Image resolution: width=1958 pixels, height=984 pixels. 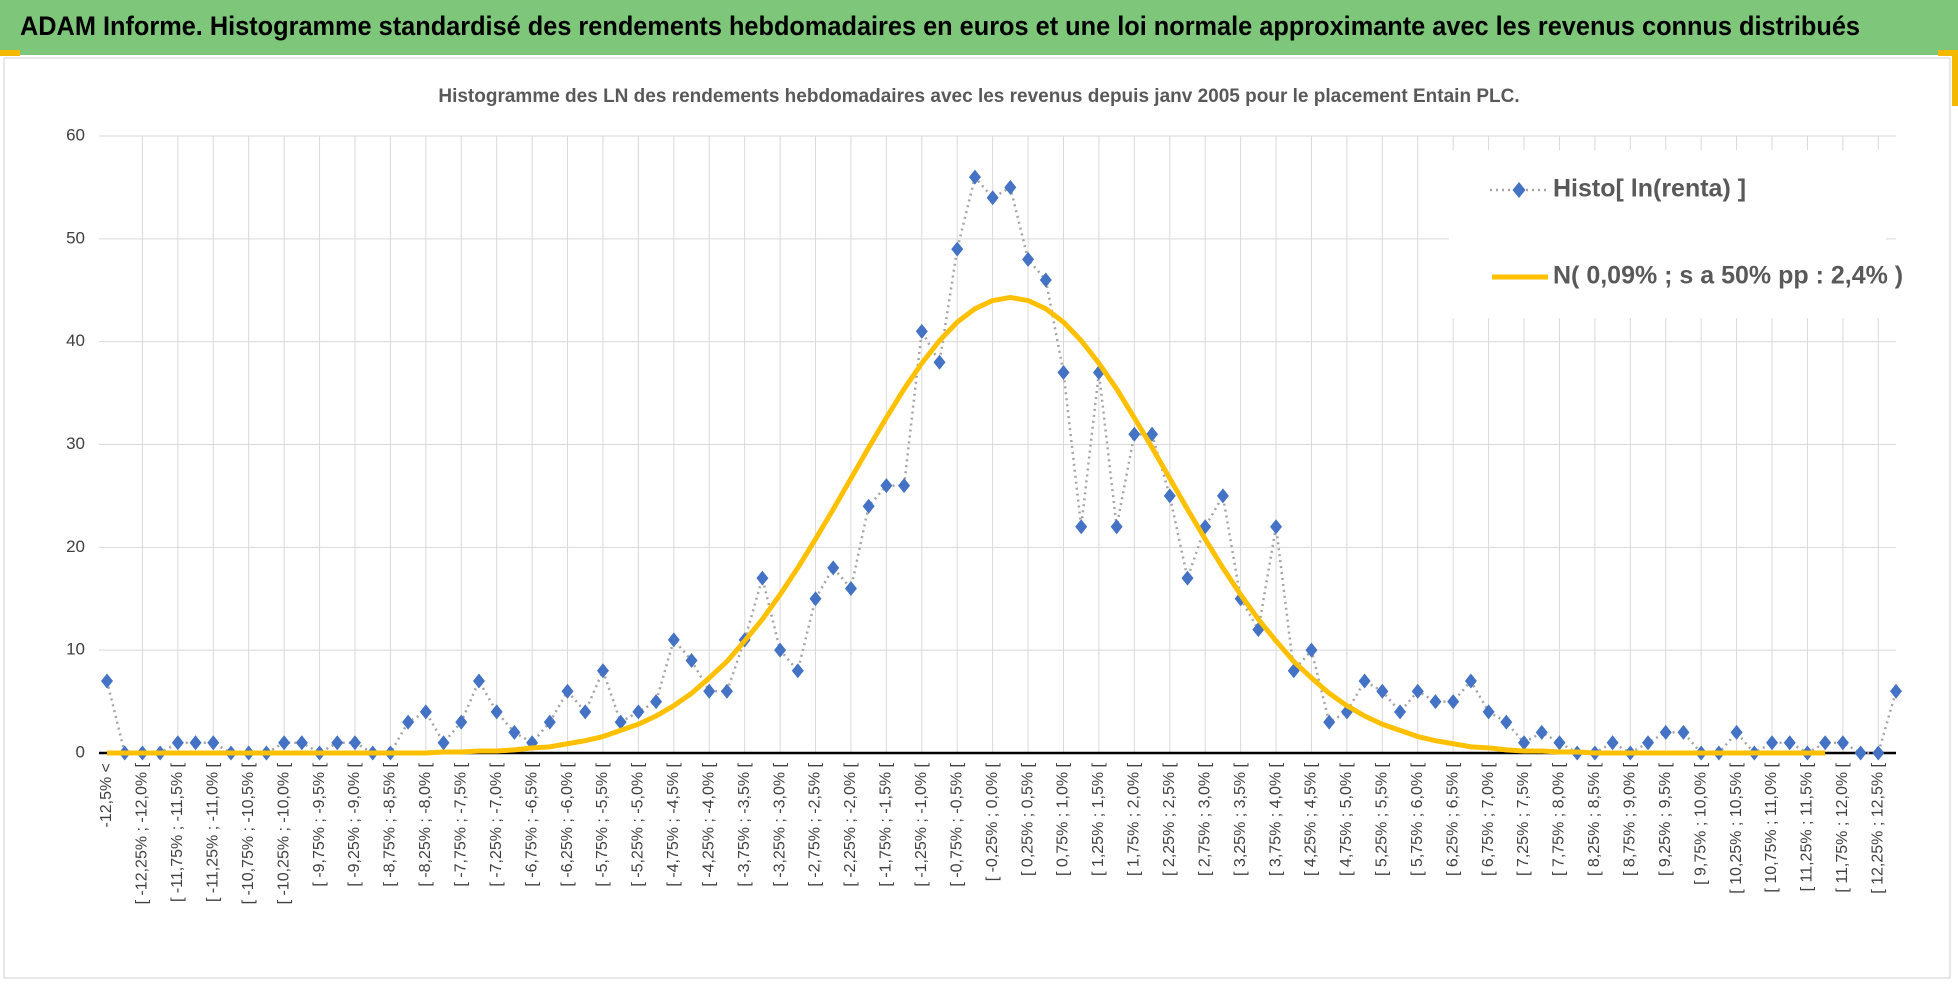 I want to click on x-tick-label: [ -11,25% ; -11,0% [, so click(x=212, y=832).